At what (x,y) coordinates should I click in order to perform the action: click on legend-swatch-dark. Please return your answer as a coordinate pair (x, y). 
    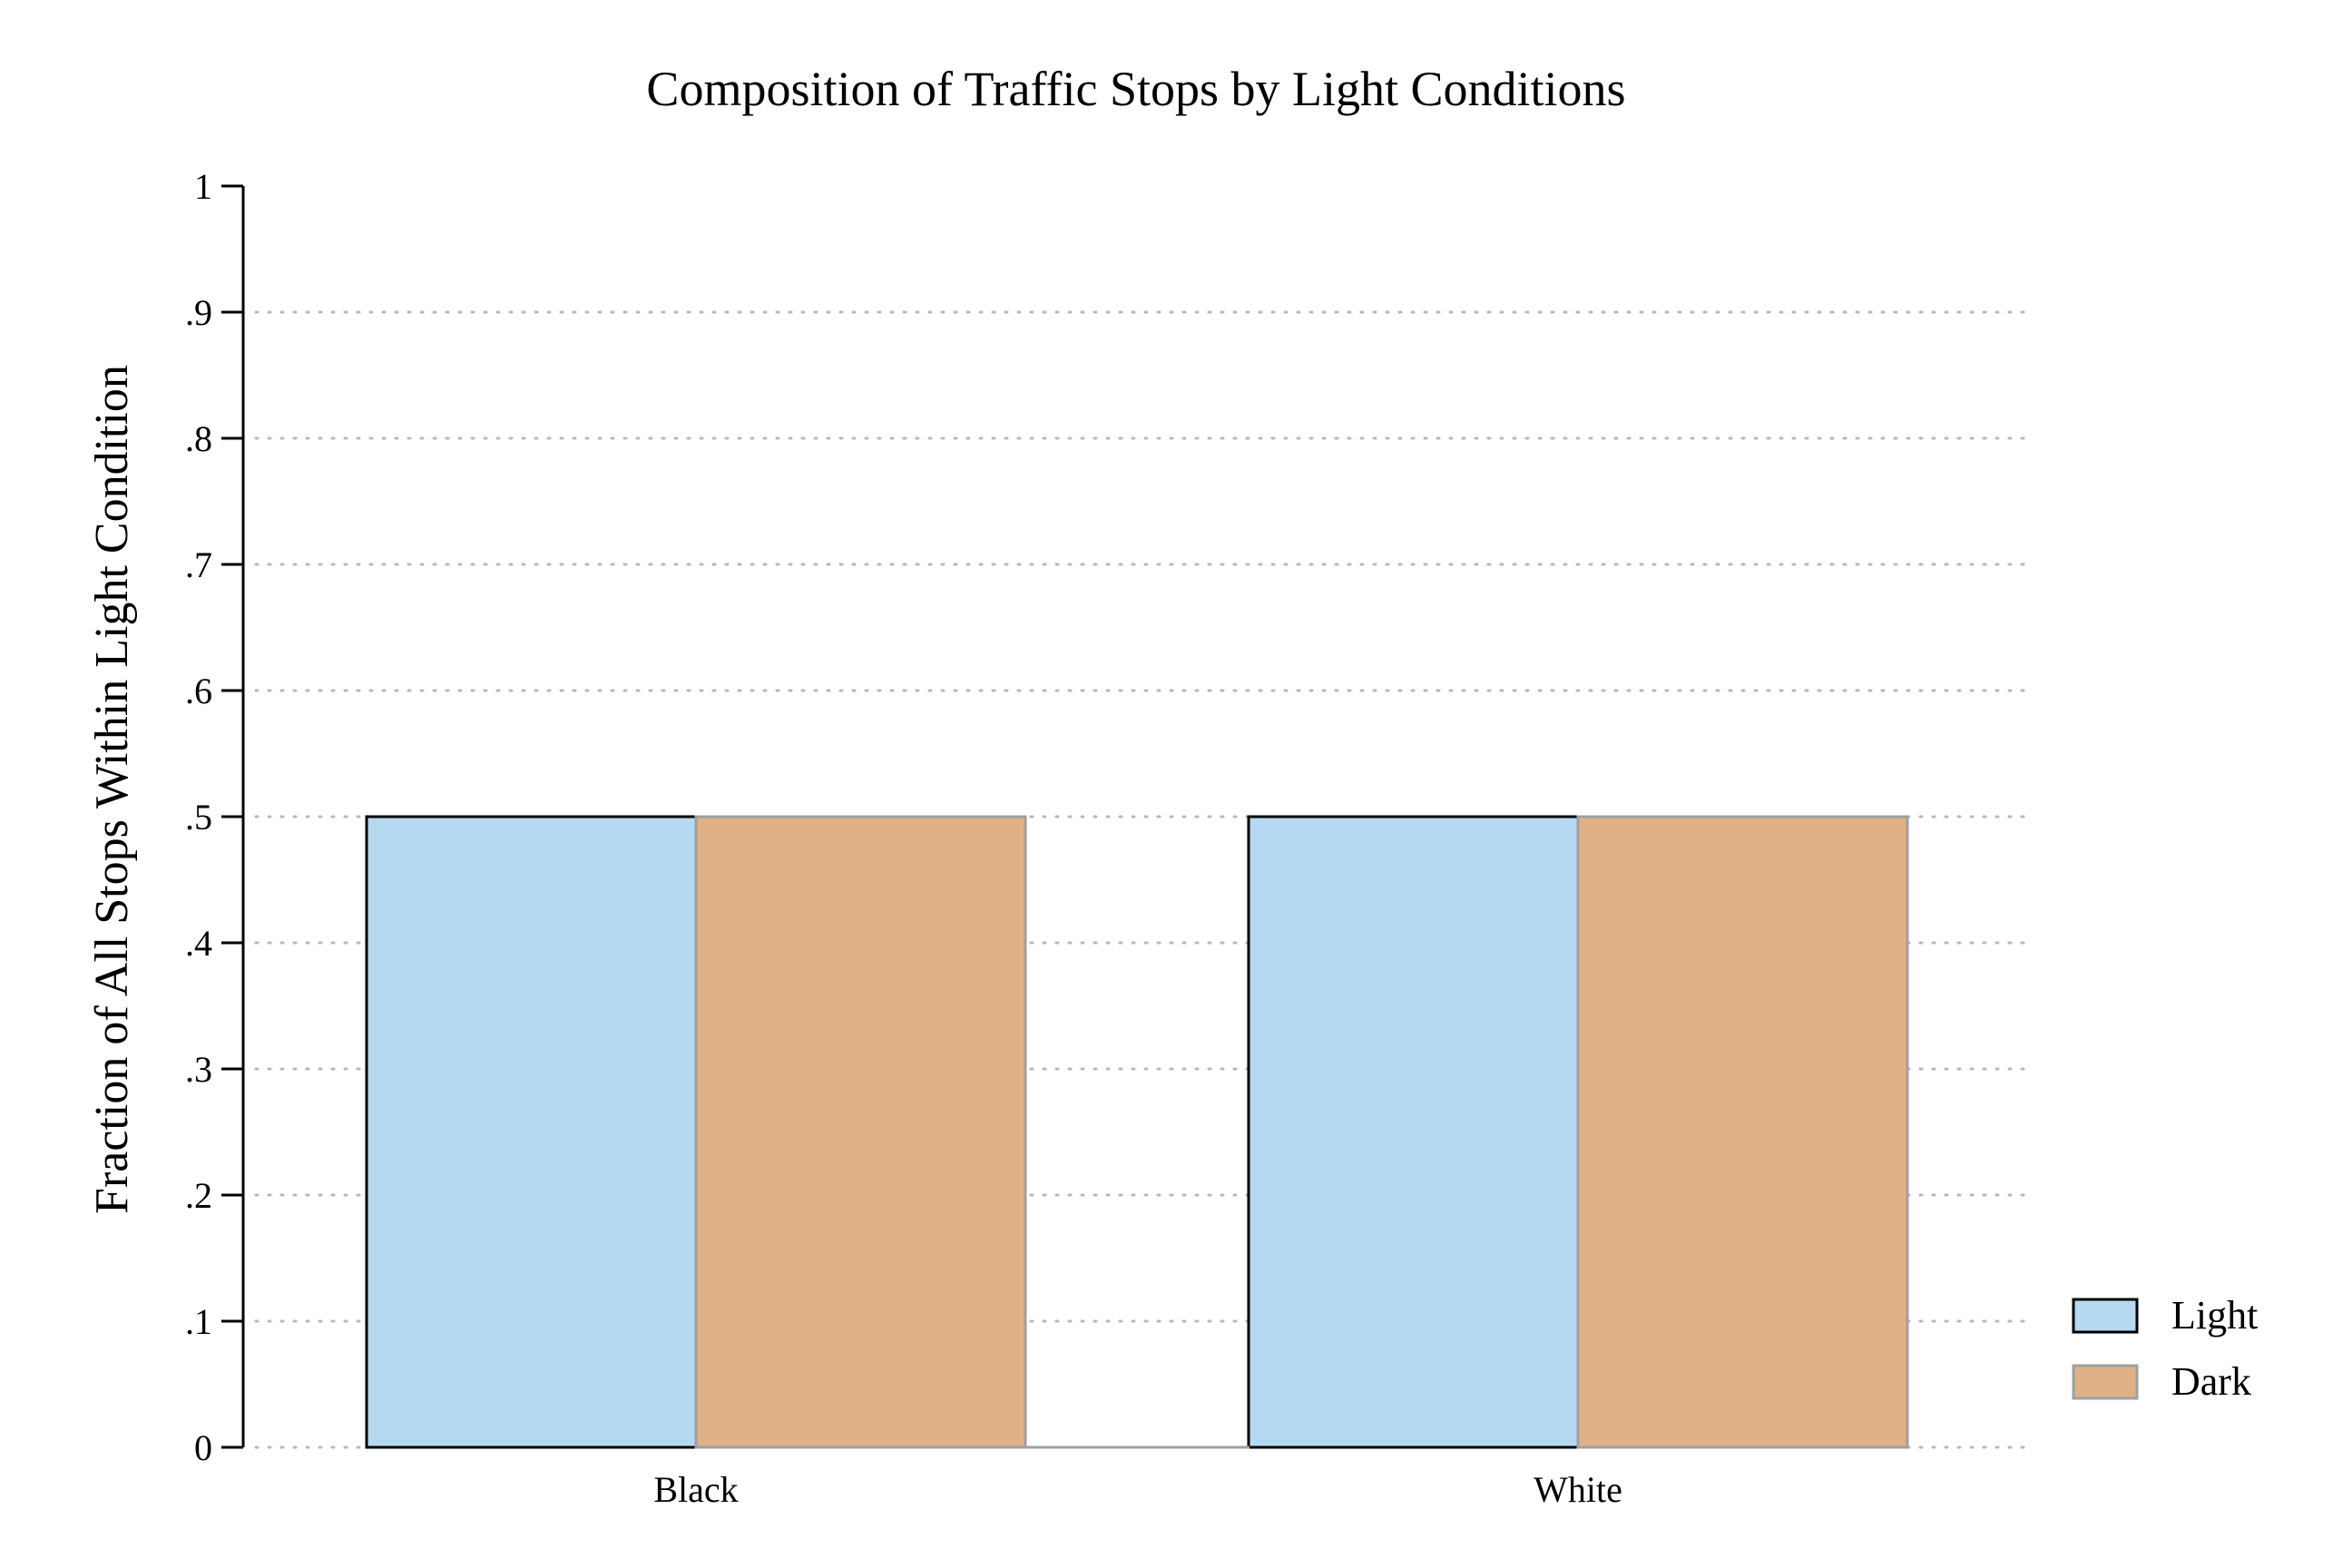
    Looking at the image, I should click on (2105, 1382).